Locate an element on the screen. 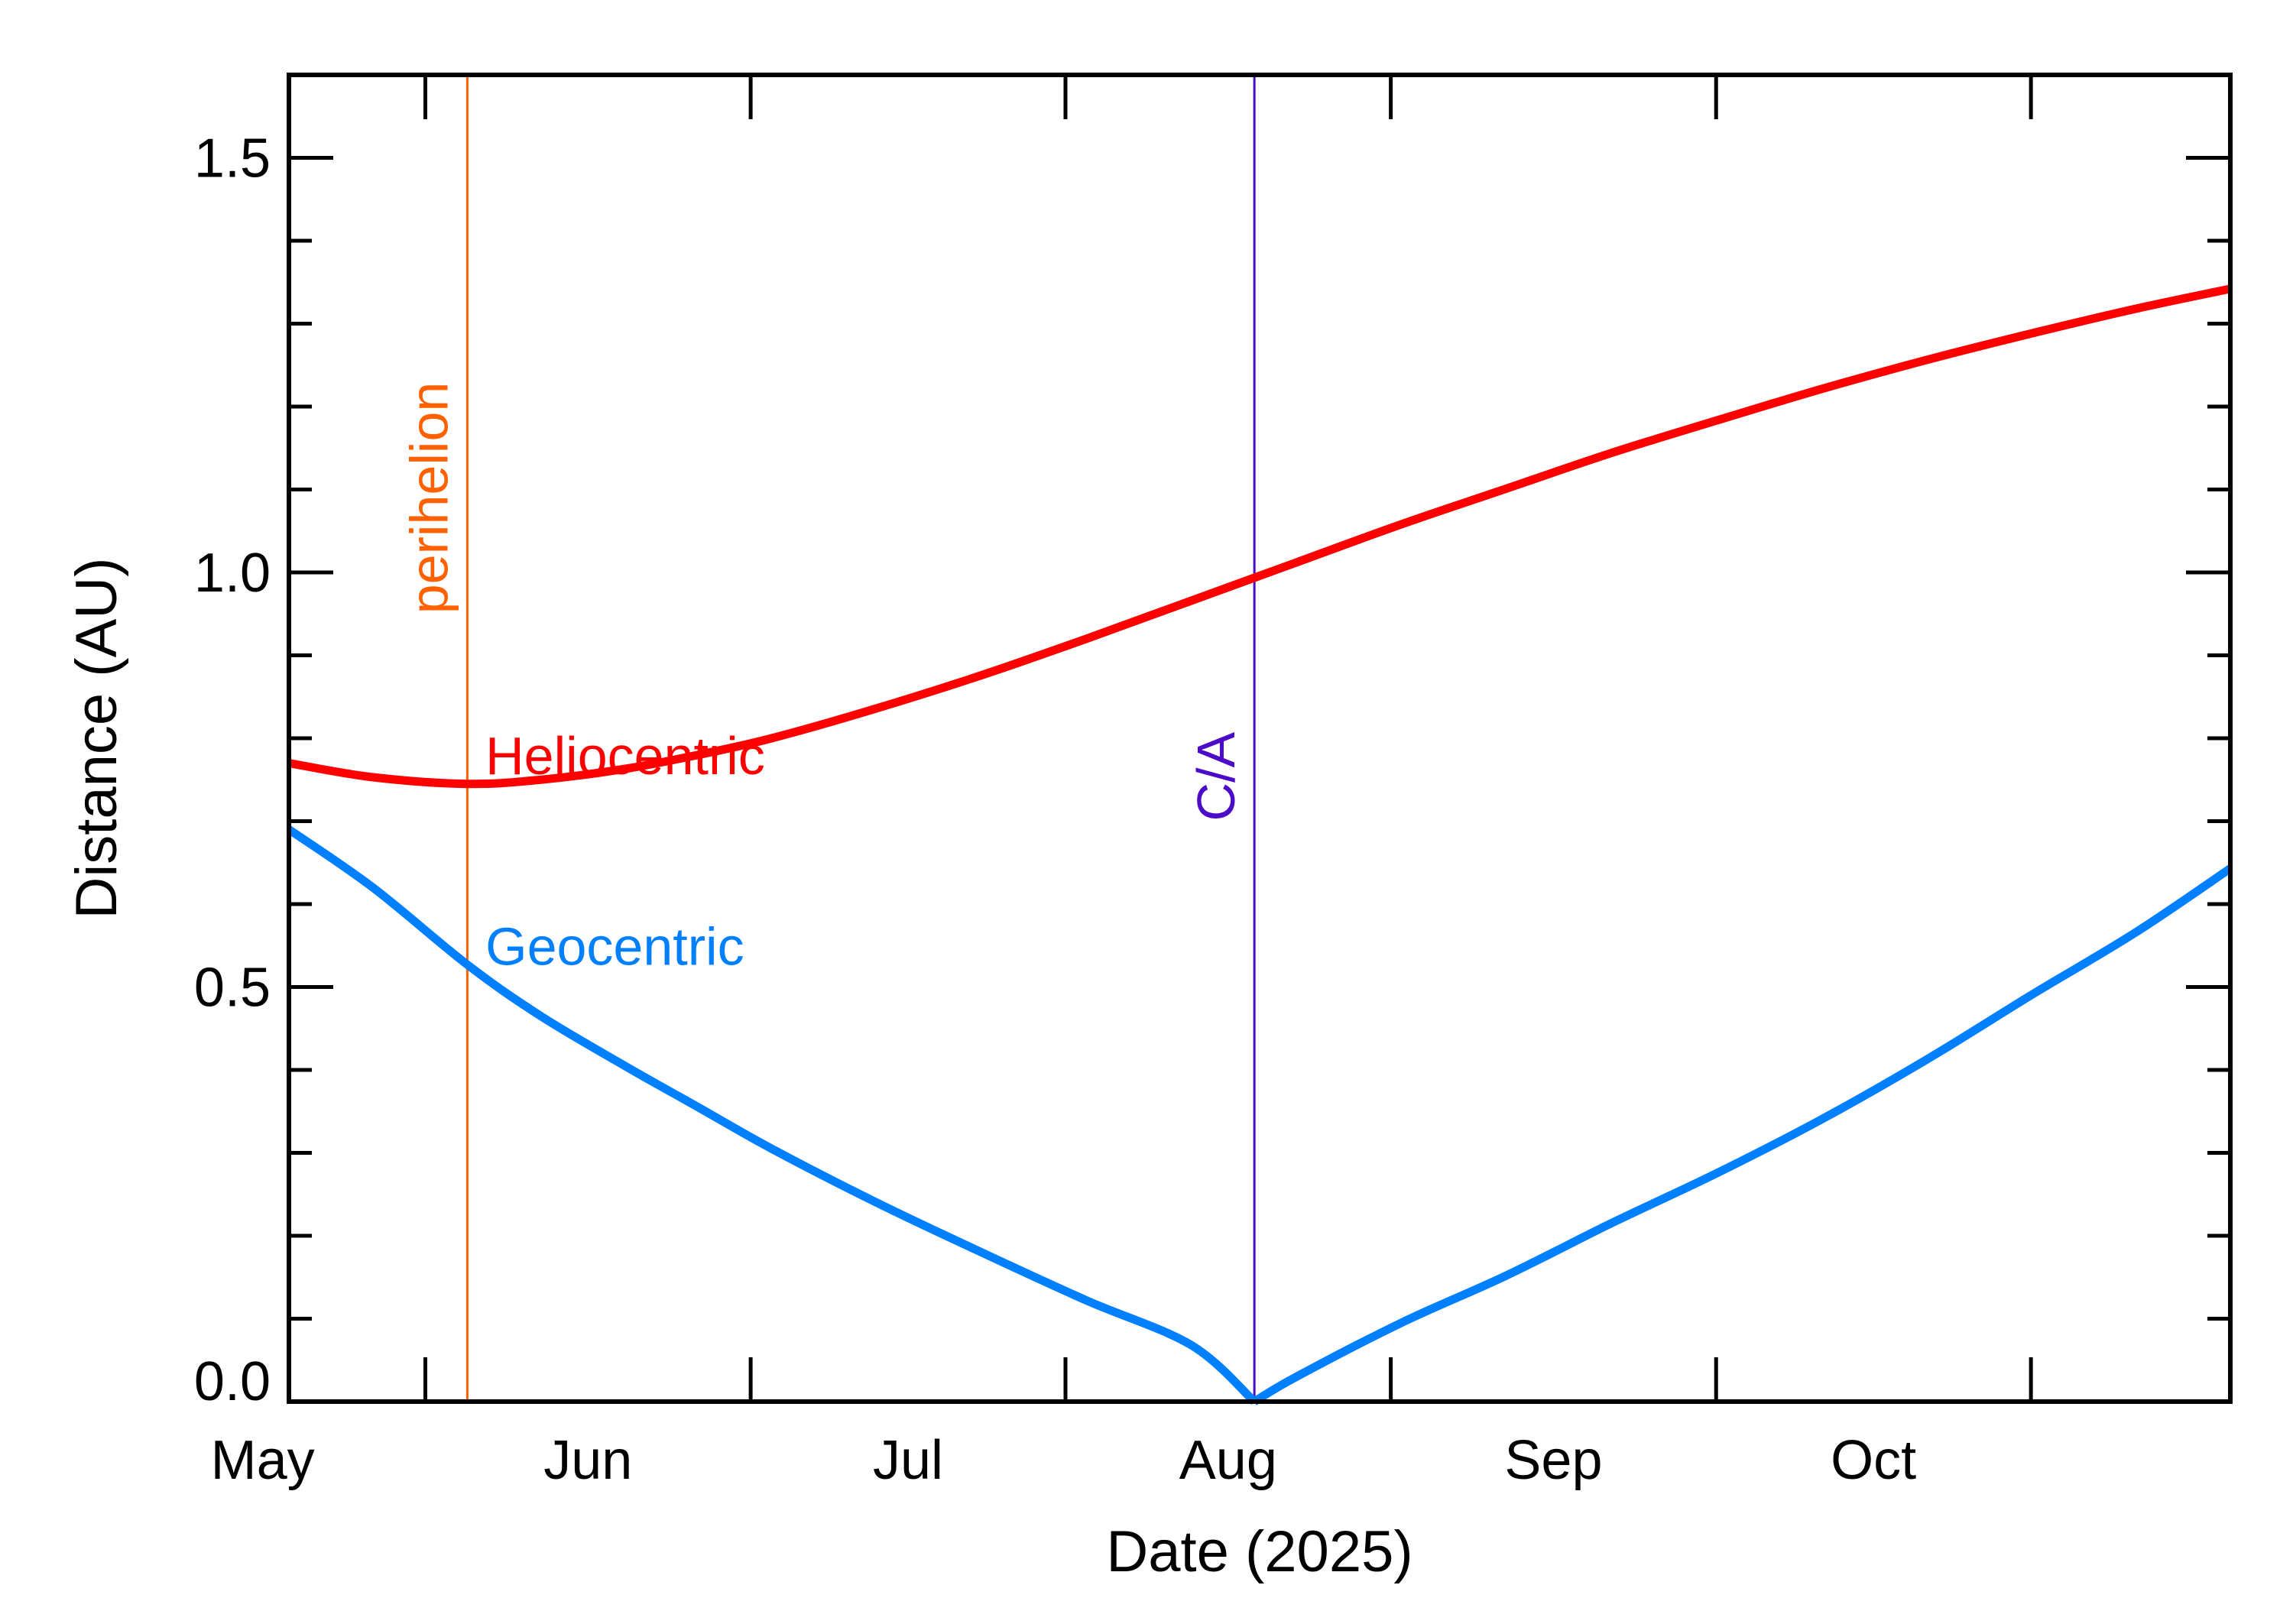  x-tick-label: Oct is located at coordinates (1873, 1460).